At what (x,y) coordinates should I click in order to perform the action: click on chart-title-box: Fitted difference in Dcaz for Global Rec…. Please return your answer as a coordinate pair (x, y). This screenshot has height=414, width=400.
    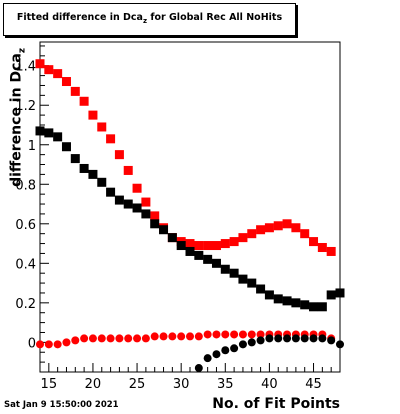
    Looking at the image, I should click on (149, 19).